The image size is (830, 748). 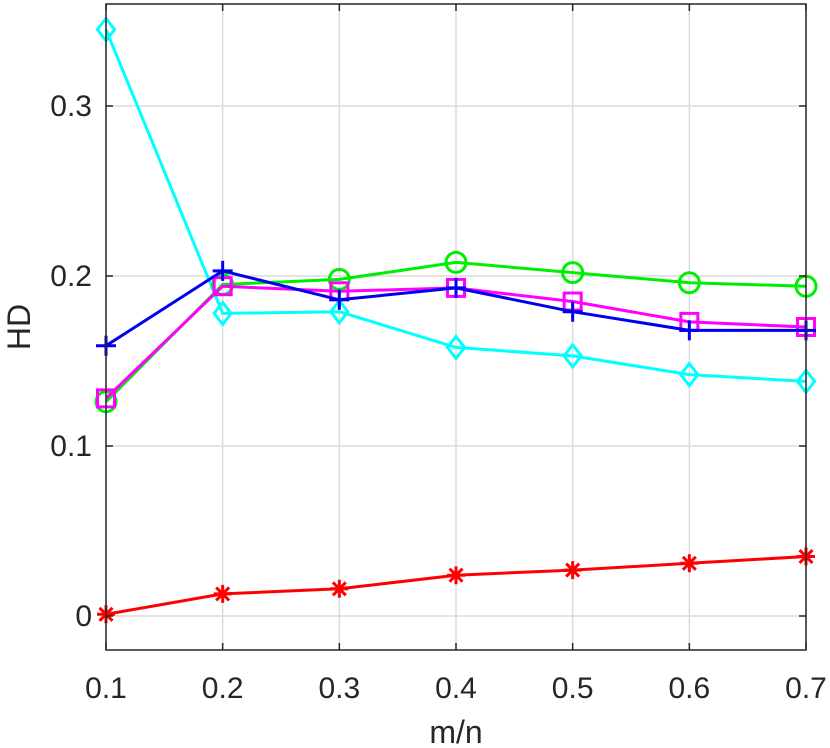 I want to click on x-tick-label: 0.2, so click(x=223, y=688).